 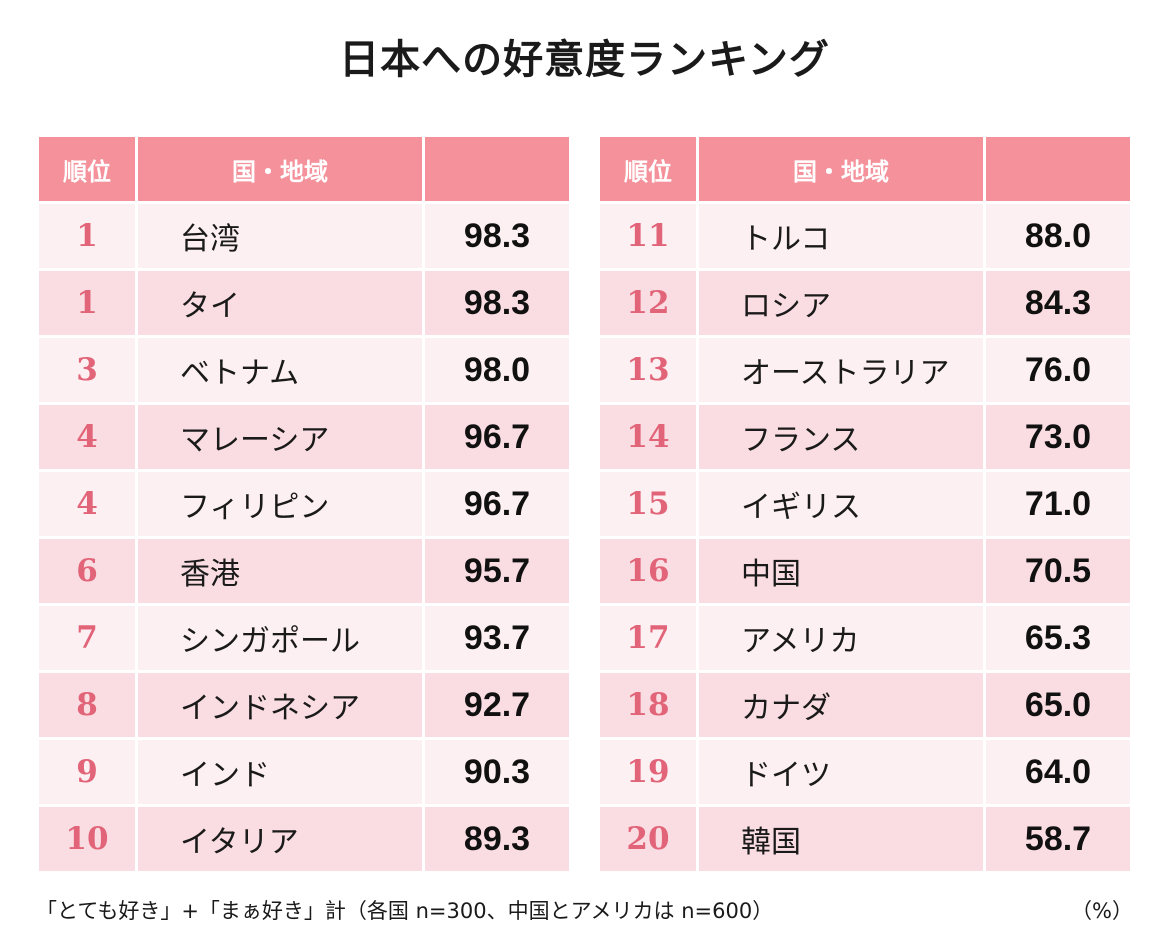 I want to click on rank-cell: 11, so click(x=648, y=236).